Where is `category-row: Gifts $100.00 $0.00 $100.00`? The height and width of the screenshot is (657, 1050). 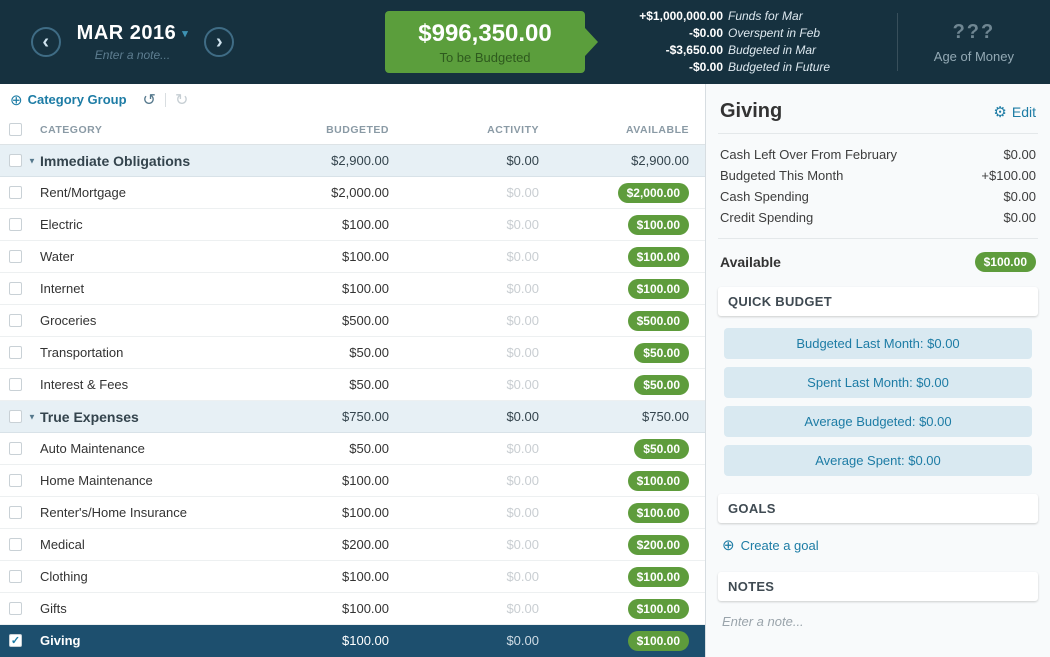
category-row: Gifts $100.00 $0.00 $100.00 is located at coordinates (352, 609).